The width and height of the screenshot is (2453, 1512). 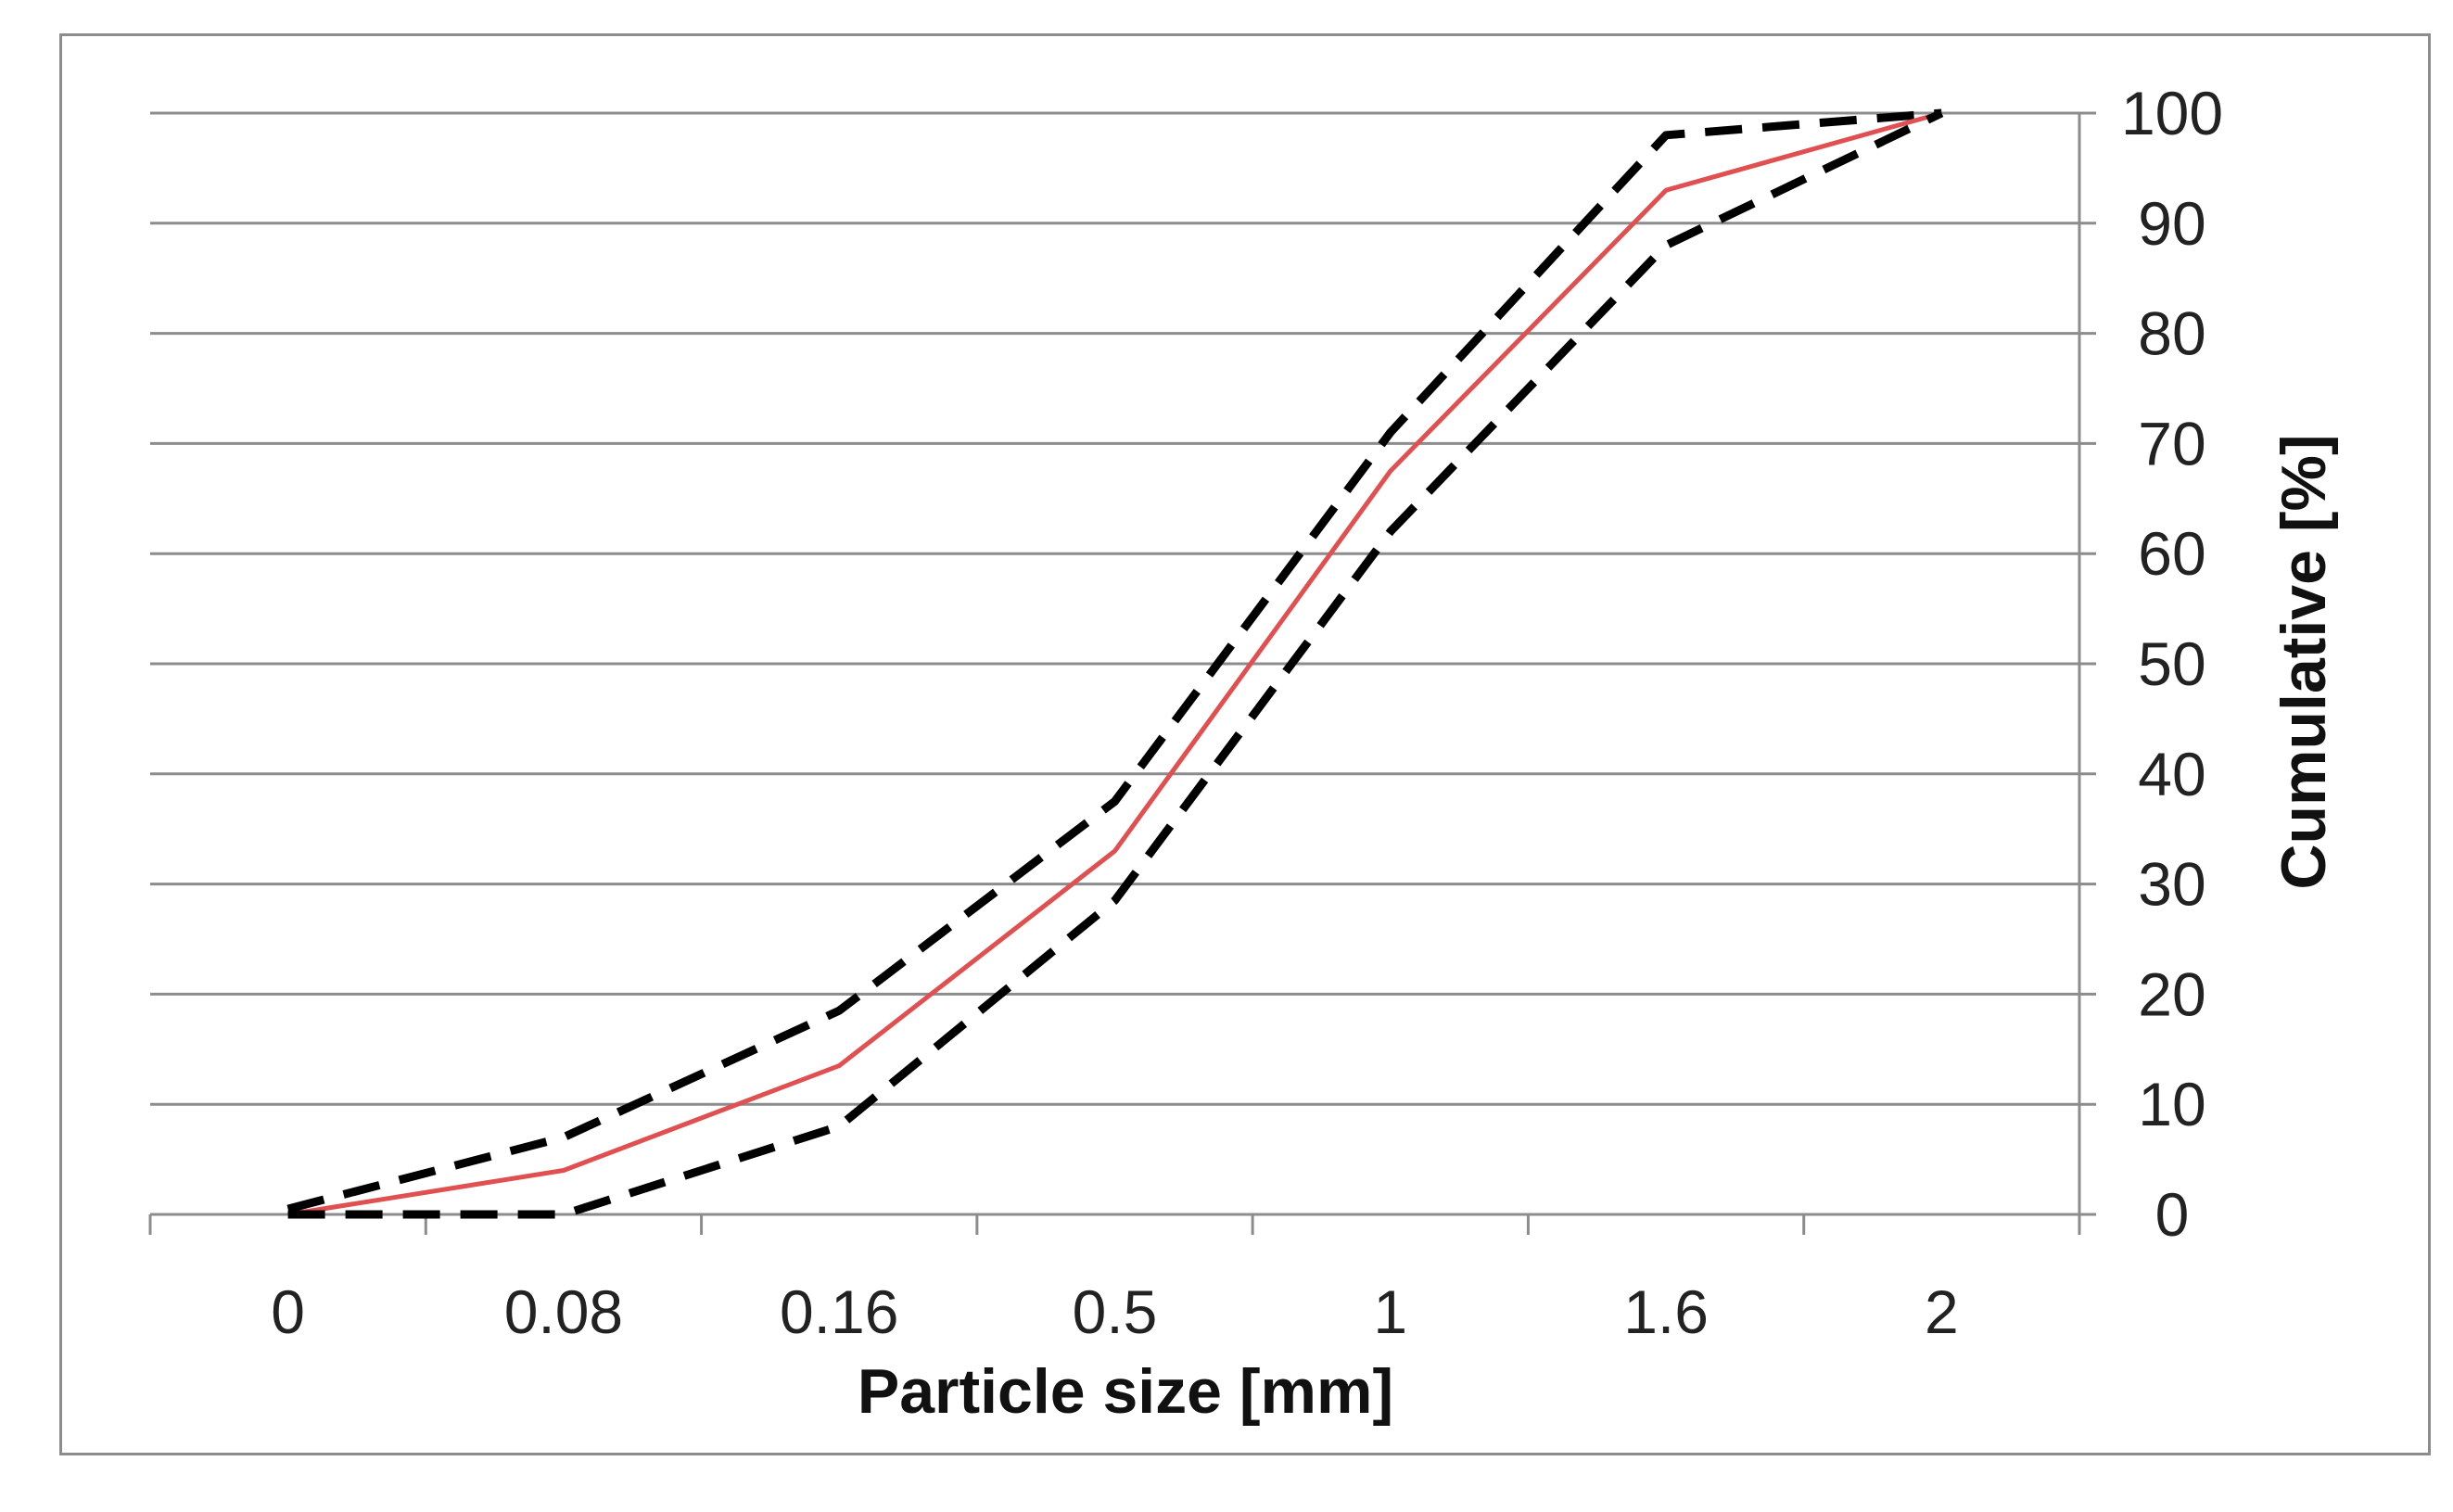 What do you see at coordinates (2171, 333) in the screenshot?
I see `y-tick-label: 80` at bounding box center [2171, 333].